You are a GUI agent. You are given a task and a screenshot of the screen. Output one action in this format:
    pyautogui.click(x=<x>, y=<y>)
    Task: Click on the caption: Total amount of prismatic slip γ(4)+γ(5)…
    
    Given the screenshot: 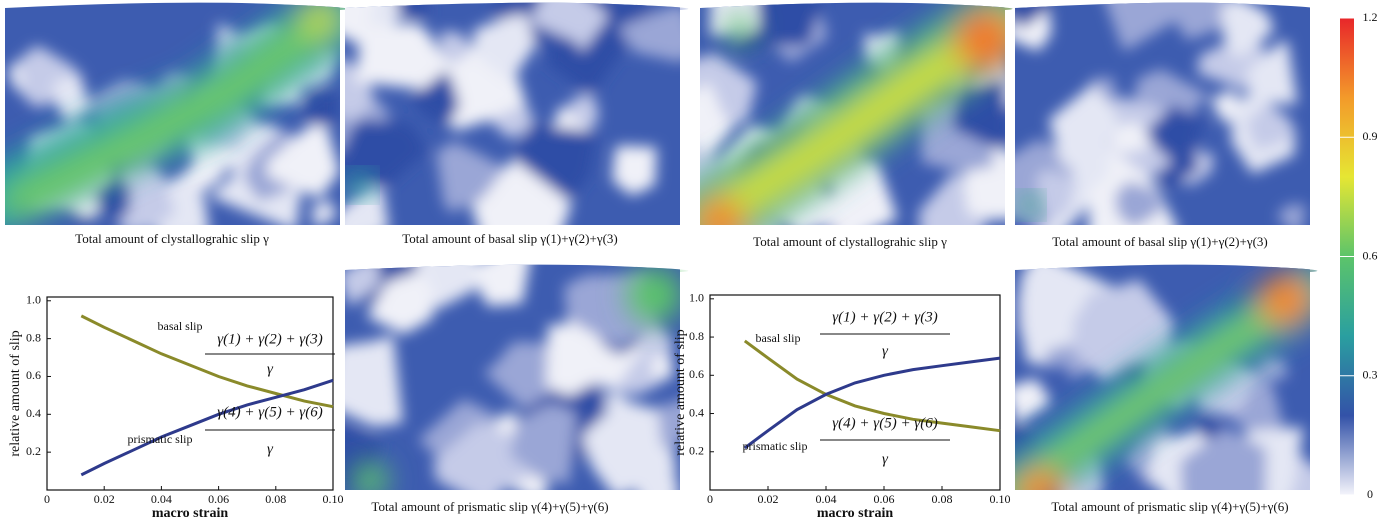 What is the action you would take?
    pyautogui.click(x=489, y=506)
    